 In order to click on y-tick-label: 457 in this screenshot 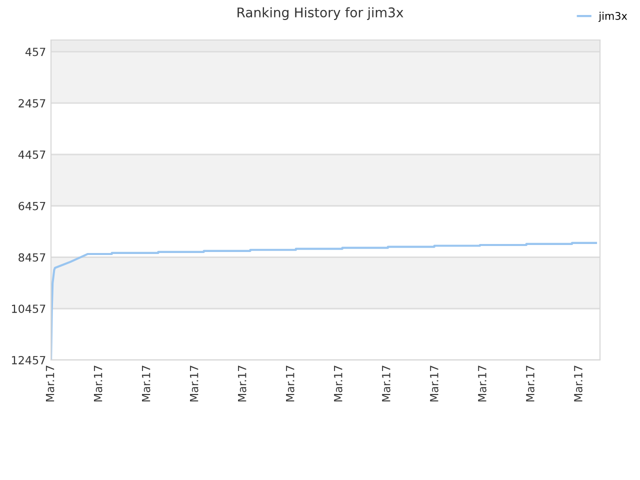, I will do `click(35, 52)`.